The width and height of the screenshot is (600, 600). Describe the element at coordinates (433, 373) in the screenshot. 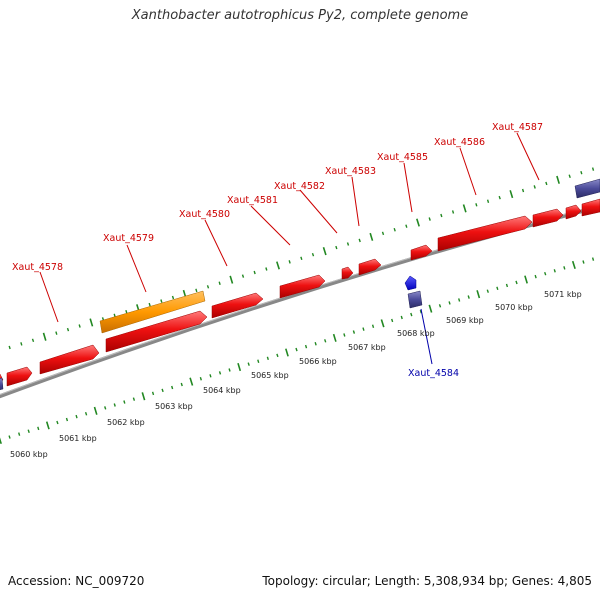

I see `gene-label-xaut-4584: Xaut_4584` at that location.